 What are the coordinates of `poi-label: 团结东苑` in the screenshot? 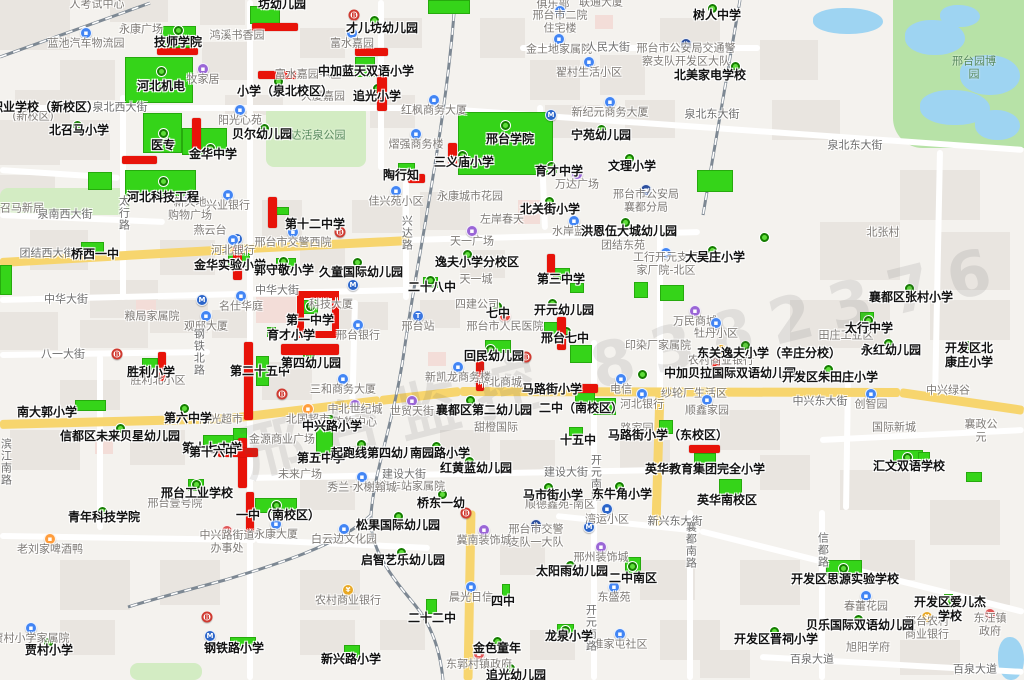 It's located at (623, 245).